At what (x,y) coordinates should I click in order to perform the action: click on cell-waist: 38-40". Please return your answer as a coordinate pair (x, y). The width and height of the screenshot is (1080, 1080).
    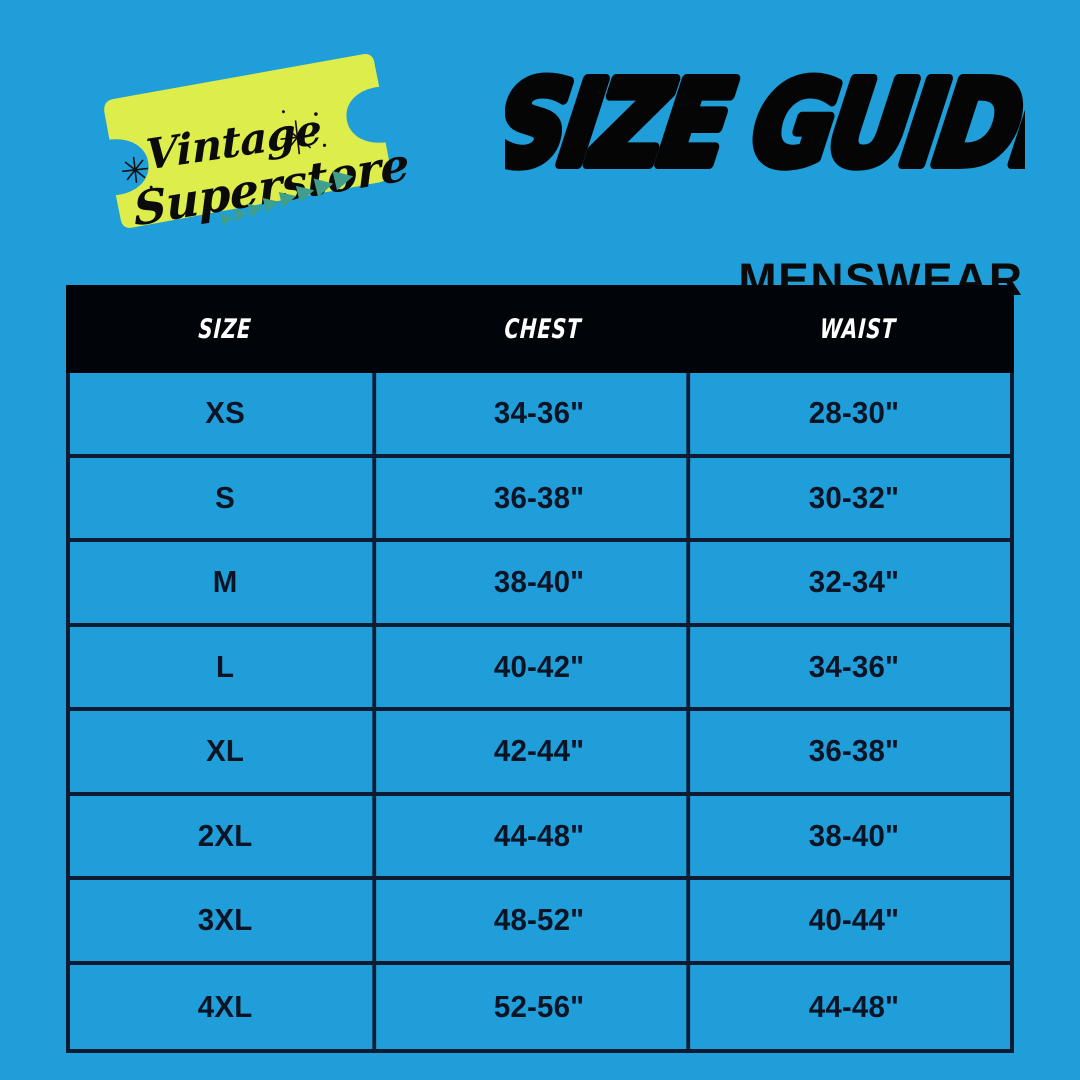
    Looking at the image, I should click on (854, 835).